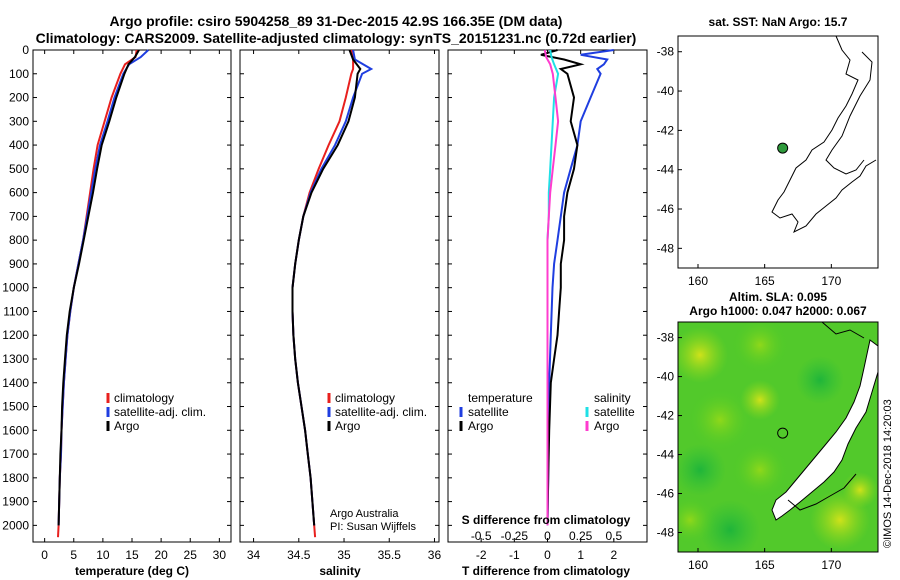  Describe the element at coordinates (778, 297) in the screenshot. I see `sla-map-title: Altim. SLA: 0.095` at that location.